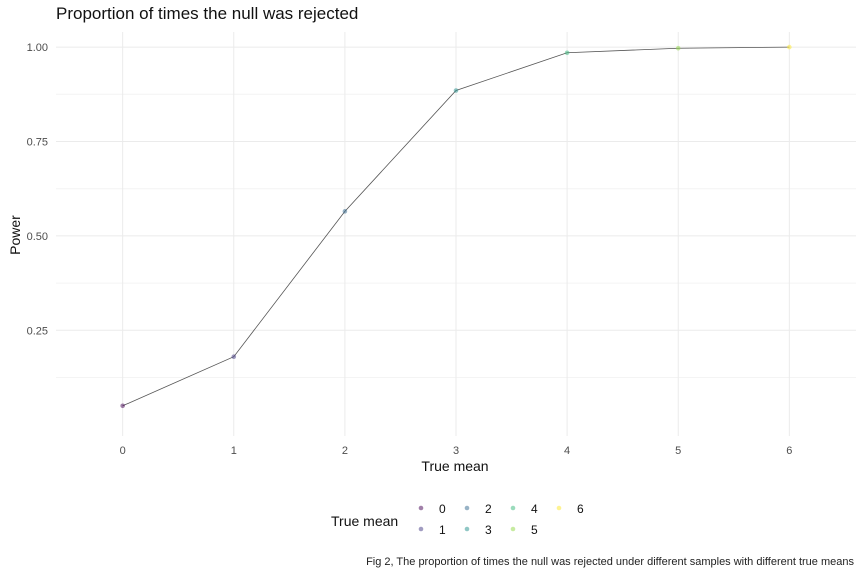  What do you see at coordinates (442, 530) in the screenshot?
I see `legend-label-1: 1` at bounding box center [442, 530].